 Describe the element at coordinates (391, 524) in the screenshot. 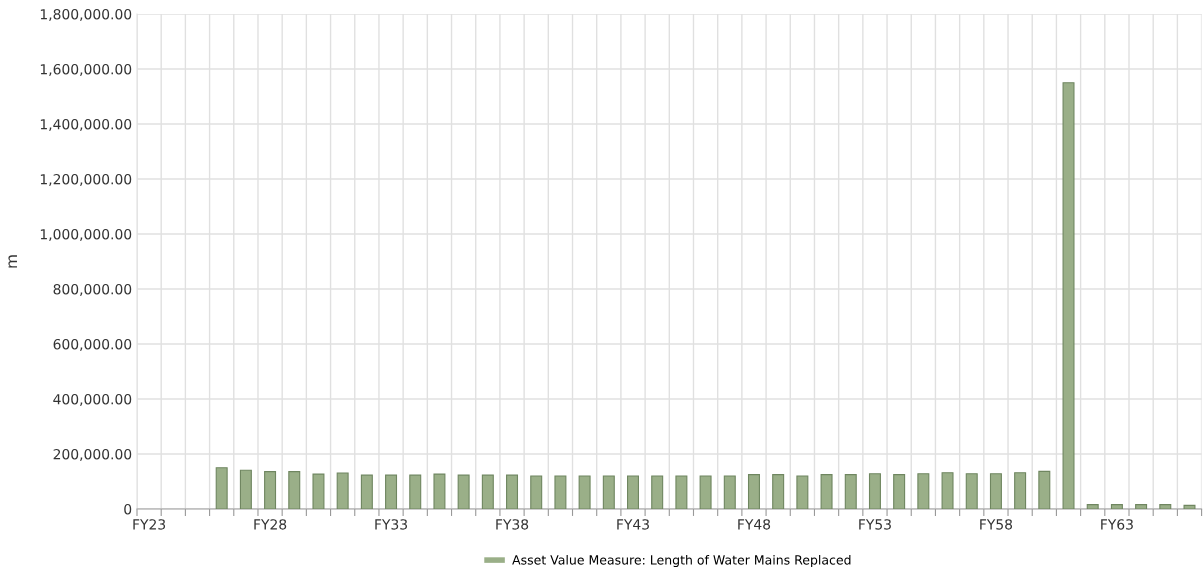

I see `x-tick-label: FY33` at that location.